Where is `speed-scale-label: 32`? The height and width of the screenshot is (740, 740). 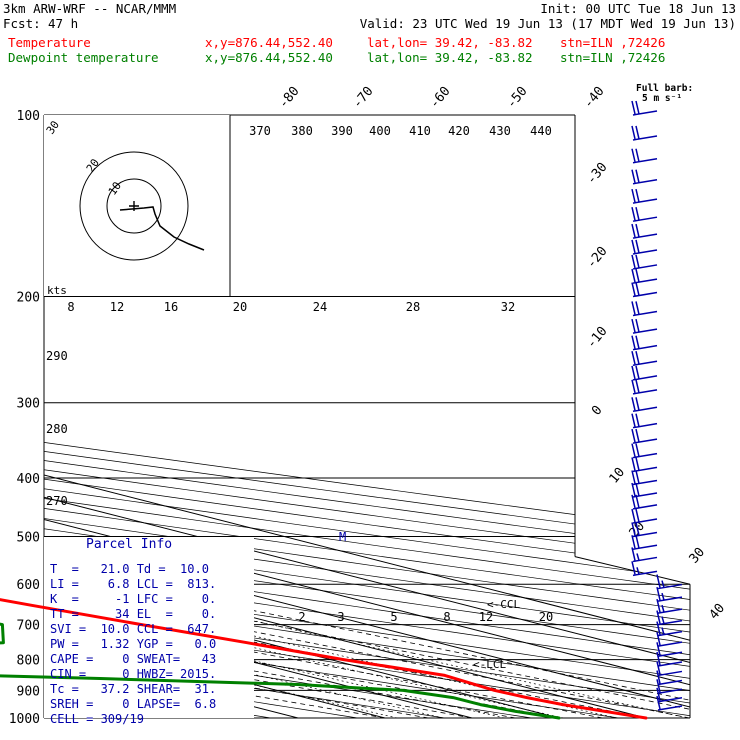
speed-scale-label: 32 is located at coordinates (508, 307).